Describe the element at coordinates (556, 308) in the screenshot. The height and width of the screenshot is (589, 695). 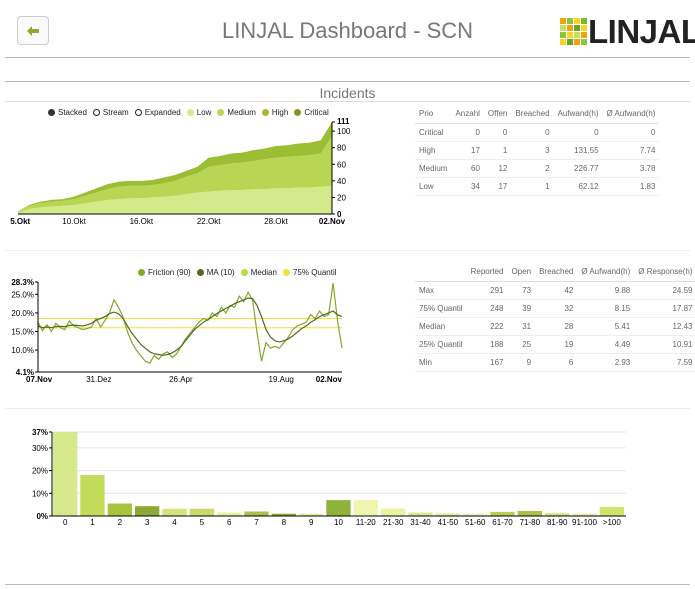
I see `table-cell: 32` at that location.